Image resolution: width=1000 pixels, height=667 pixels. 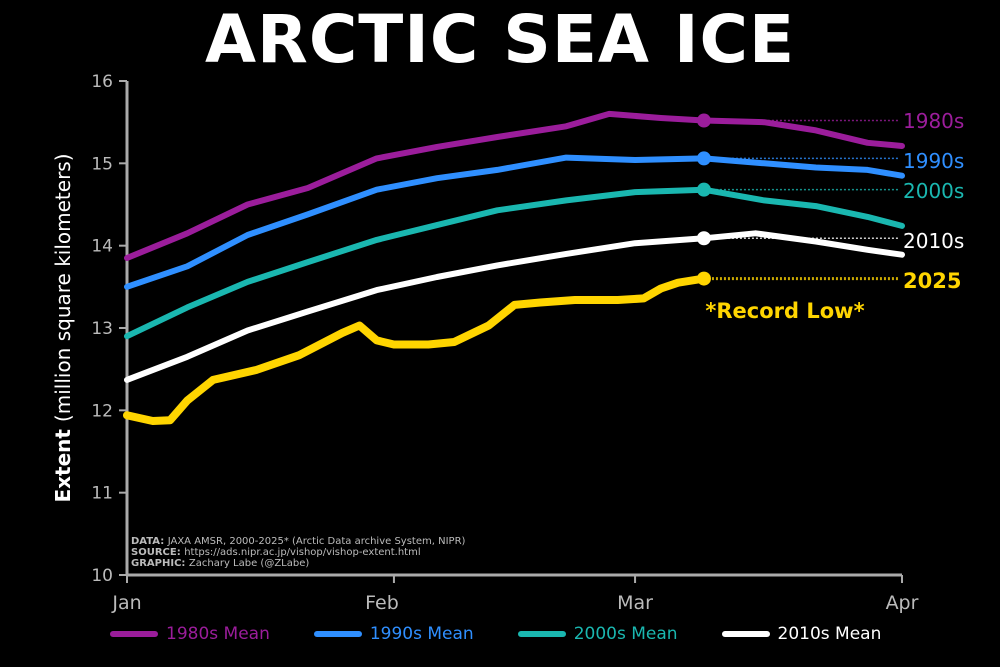 I want to click on series-label-2000s: 2000s, so click(x=933, y=191).